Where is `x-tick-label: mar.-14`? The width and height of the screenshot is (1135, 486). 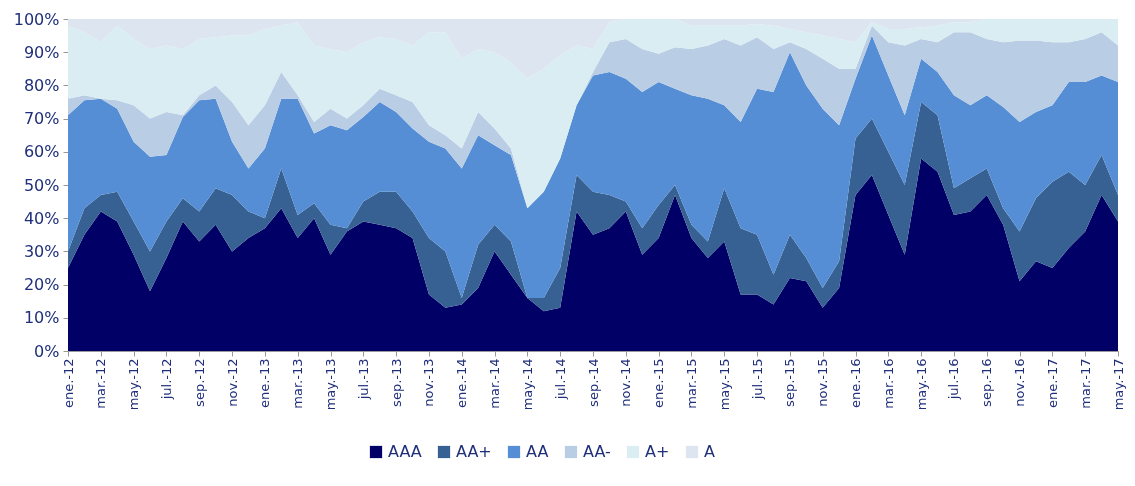 x-tick-label: mar.-14 is located at coordinates (495, 383).